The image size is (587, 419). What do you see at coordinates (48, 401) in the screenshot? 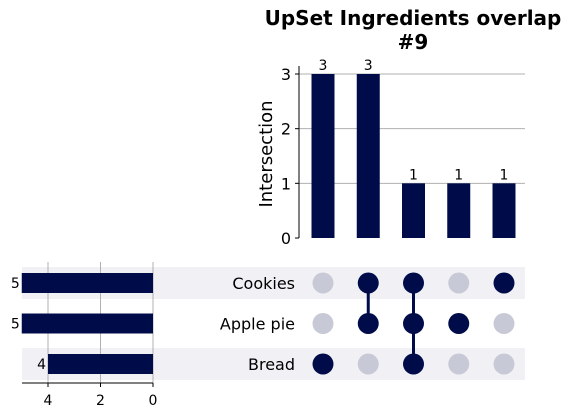
I see `x-tick-label: 4` at bounding box center [48, 401].